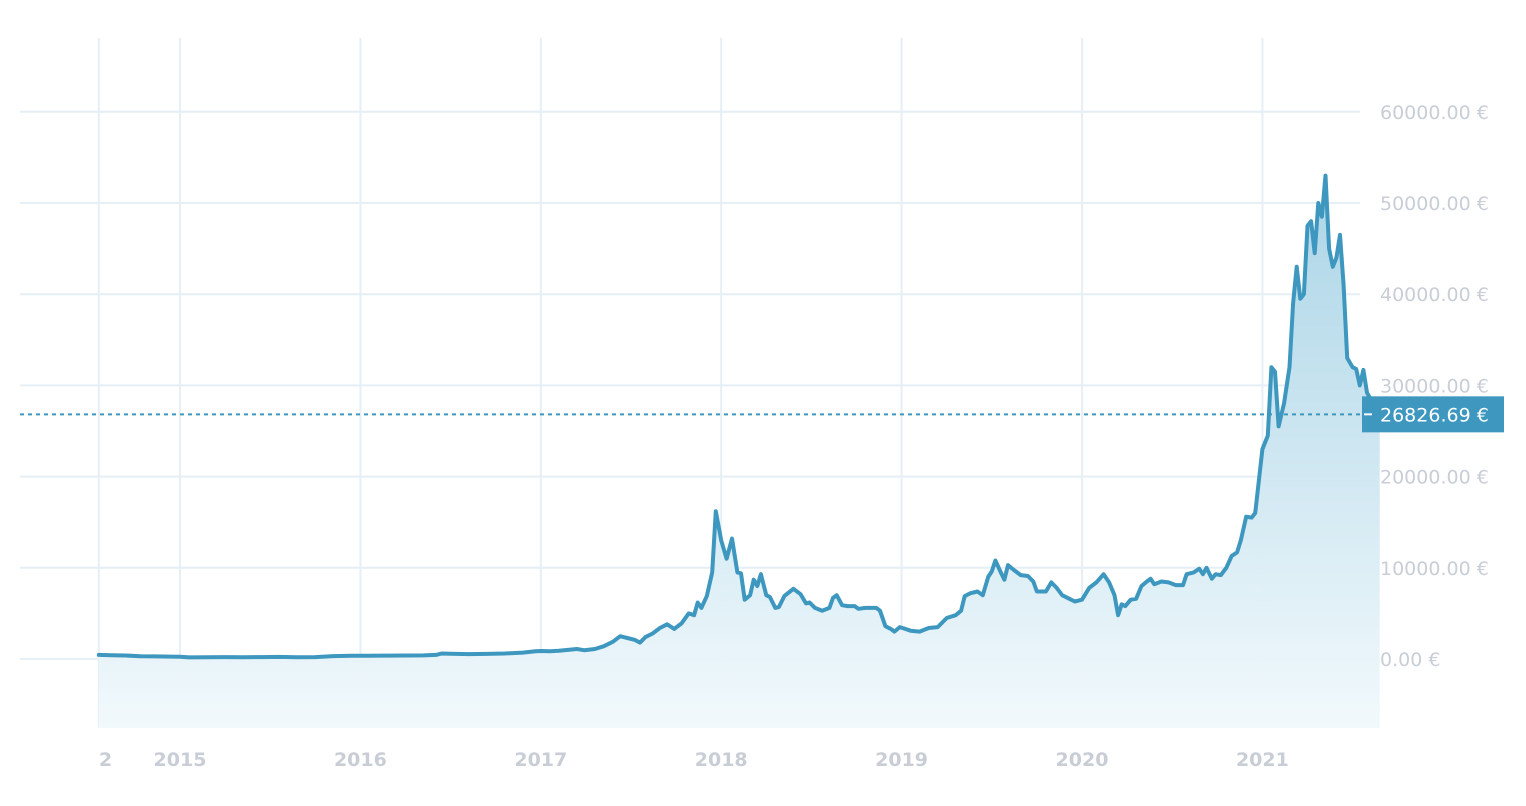  I want to click on y-tick-label: 10000.00 €, so click(1434, 569).